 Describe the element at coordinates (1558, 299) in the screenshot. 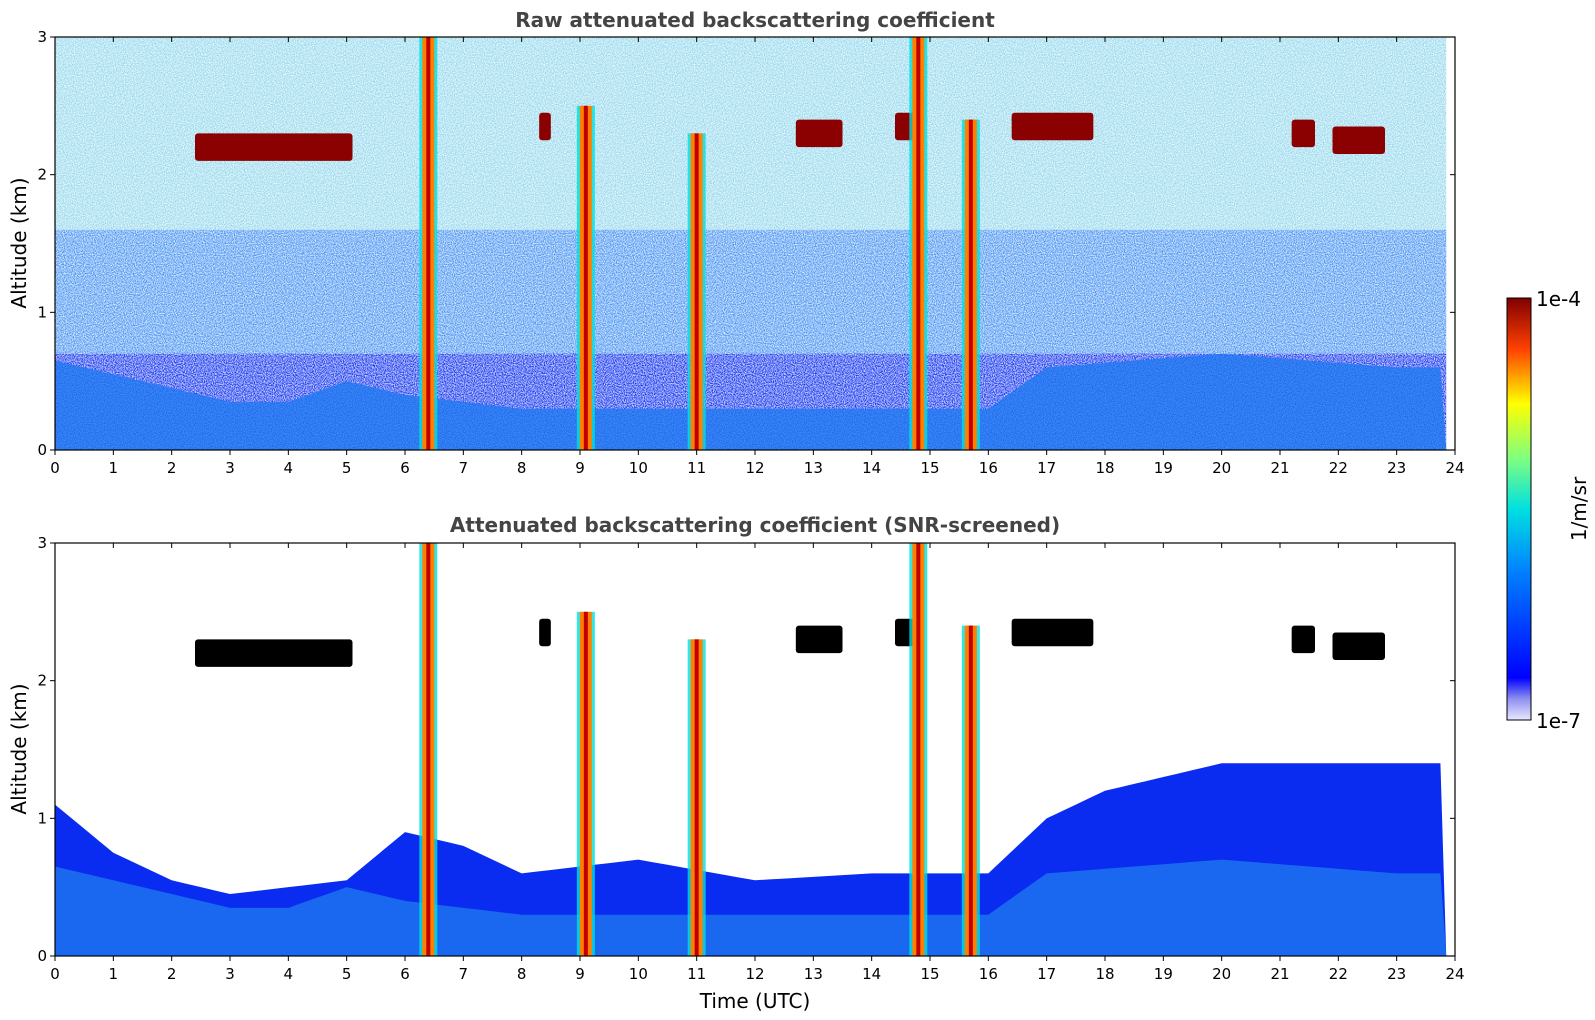

I see `colorbar-max-label: 1e-4` at that location.